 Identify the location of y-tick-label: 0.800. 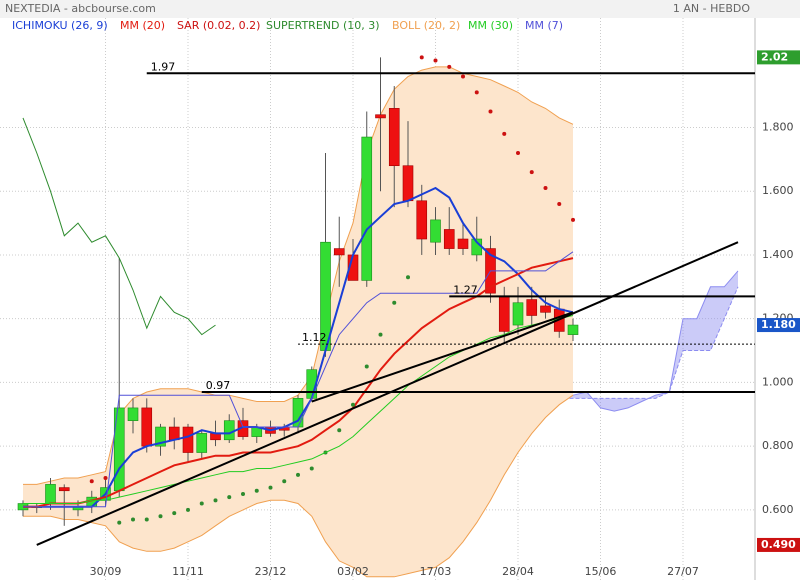
(778, 445).